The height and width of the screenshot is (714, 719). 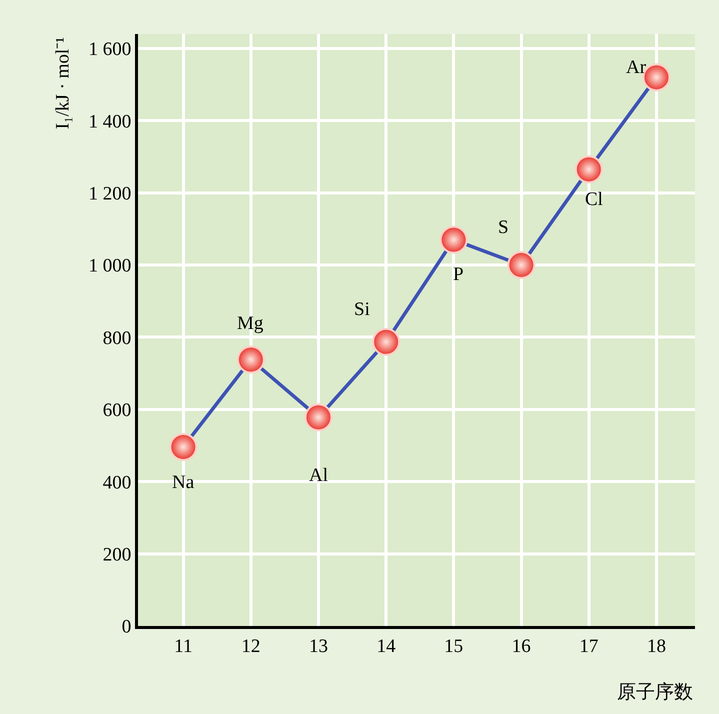 I want to click on y-axis-title: I₁/kJ · mol⁻¹, so click(x=63, y=83).